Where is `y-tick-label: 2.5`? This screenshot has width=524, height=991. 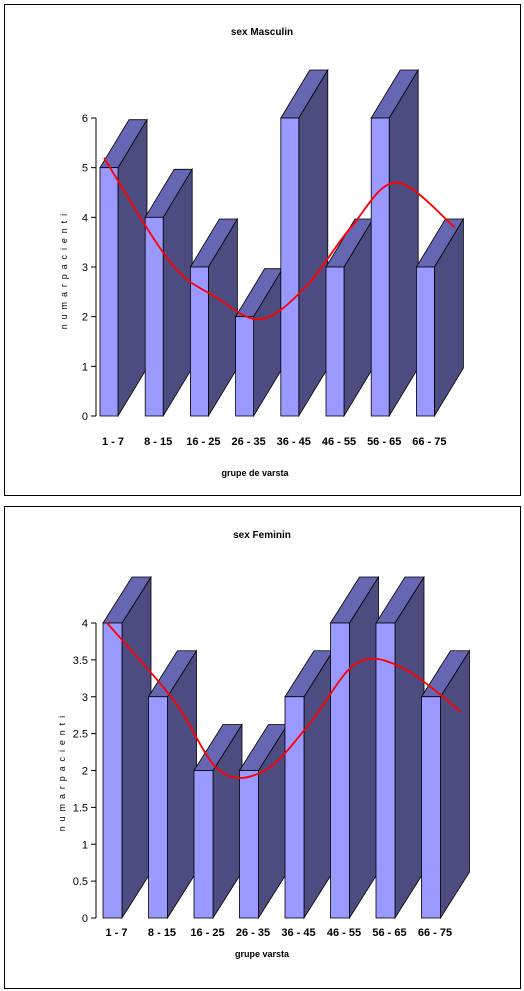
y-tick-label: 2.5 is located at coordinates (80, 735).